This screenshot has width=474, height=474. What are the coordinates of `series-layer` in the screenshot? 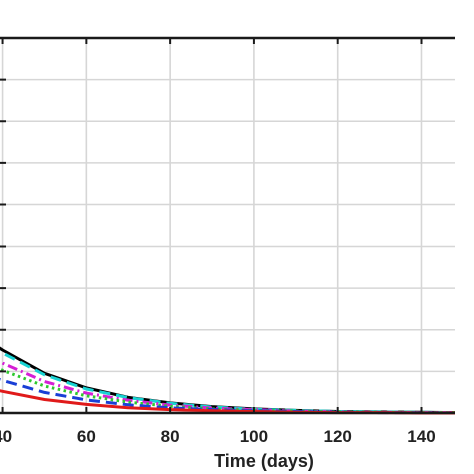 It's located at (228, 380).